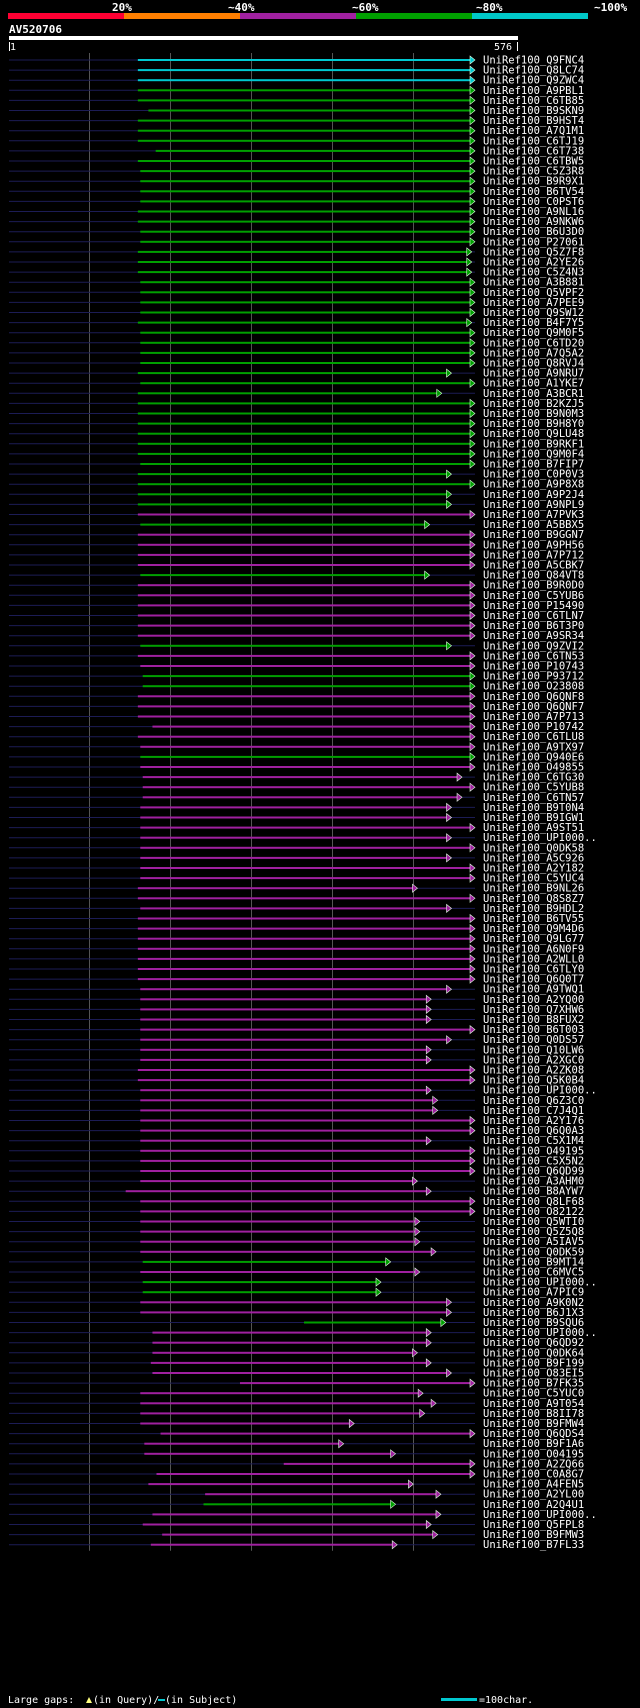  I want to click on hit-row: UniRef100_Q9M0F4, so click(296, 454).